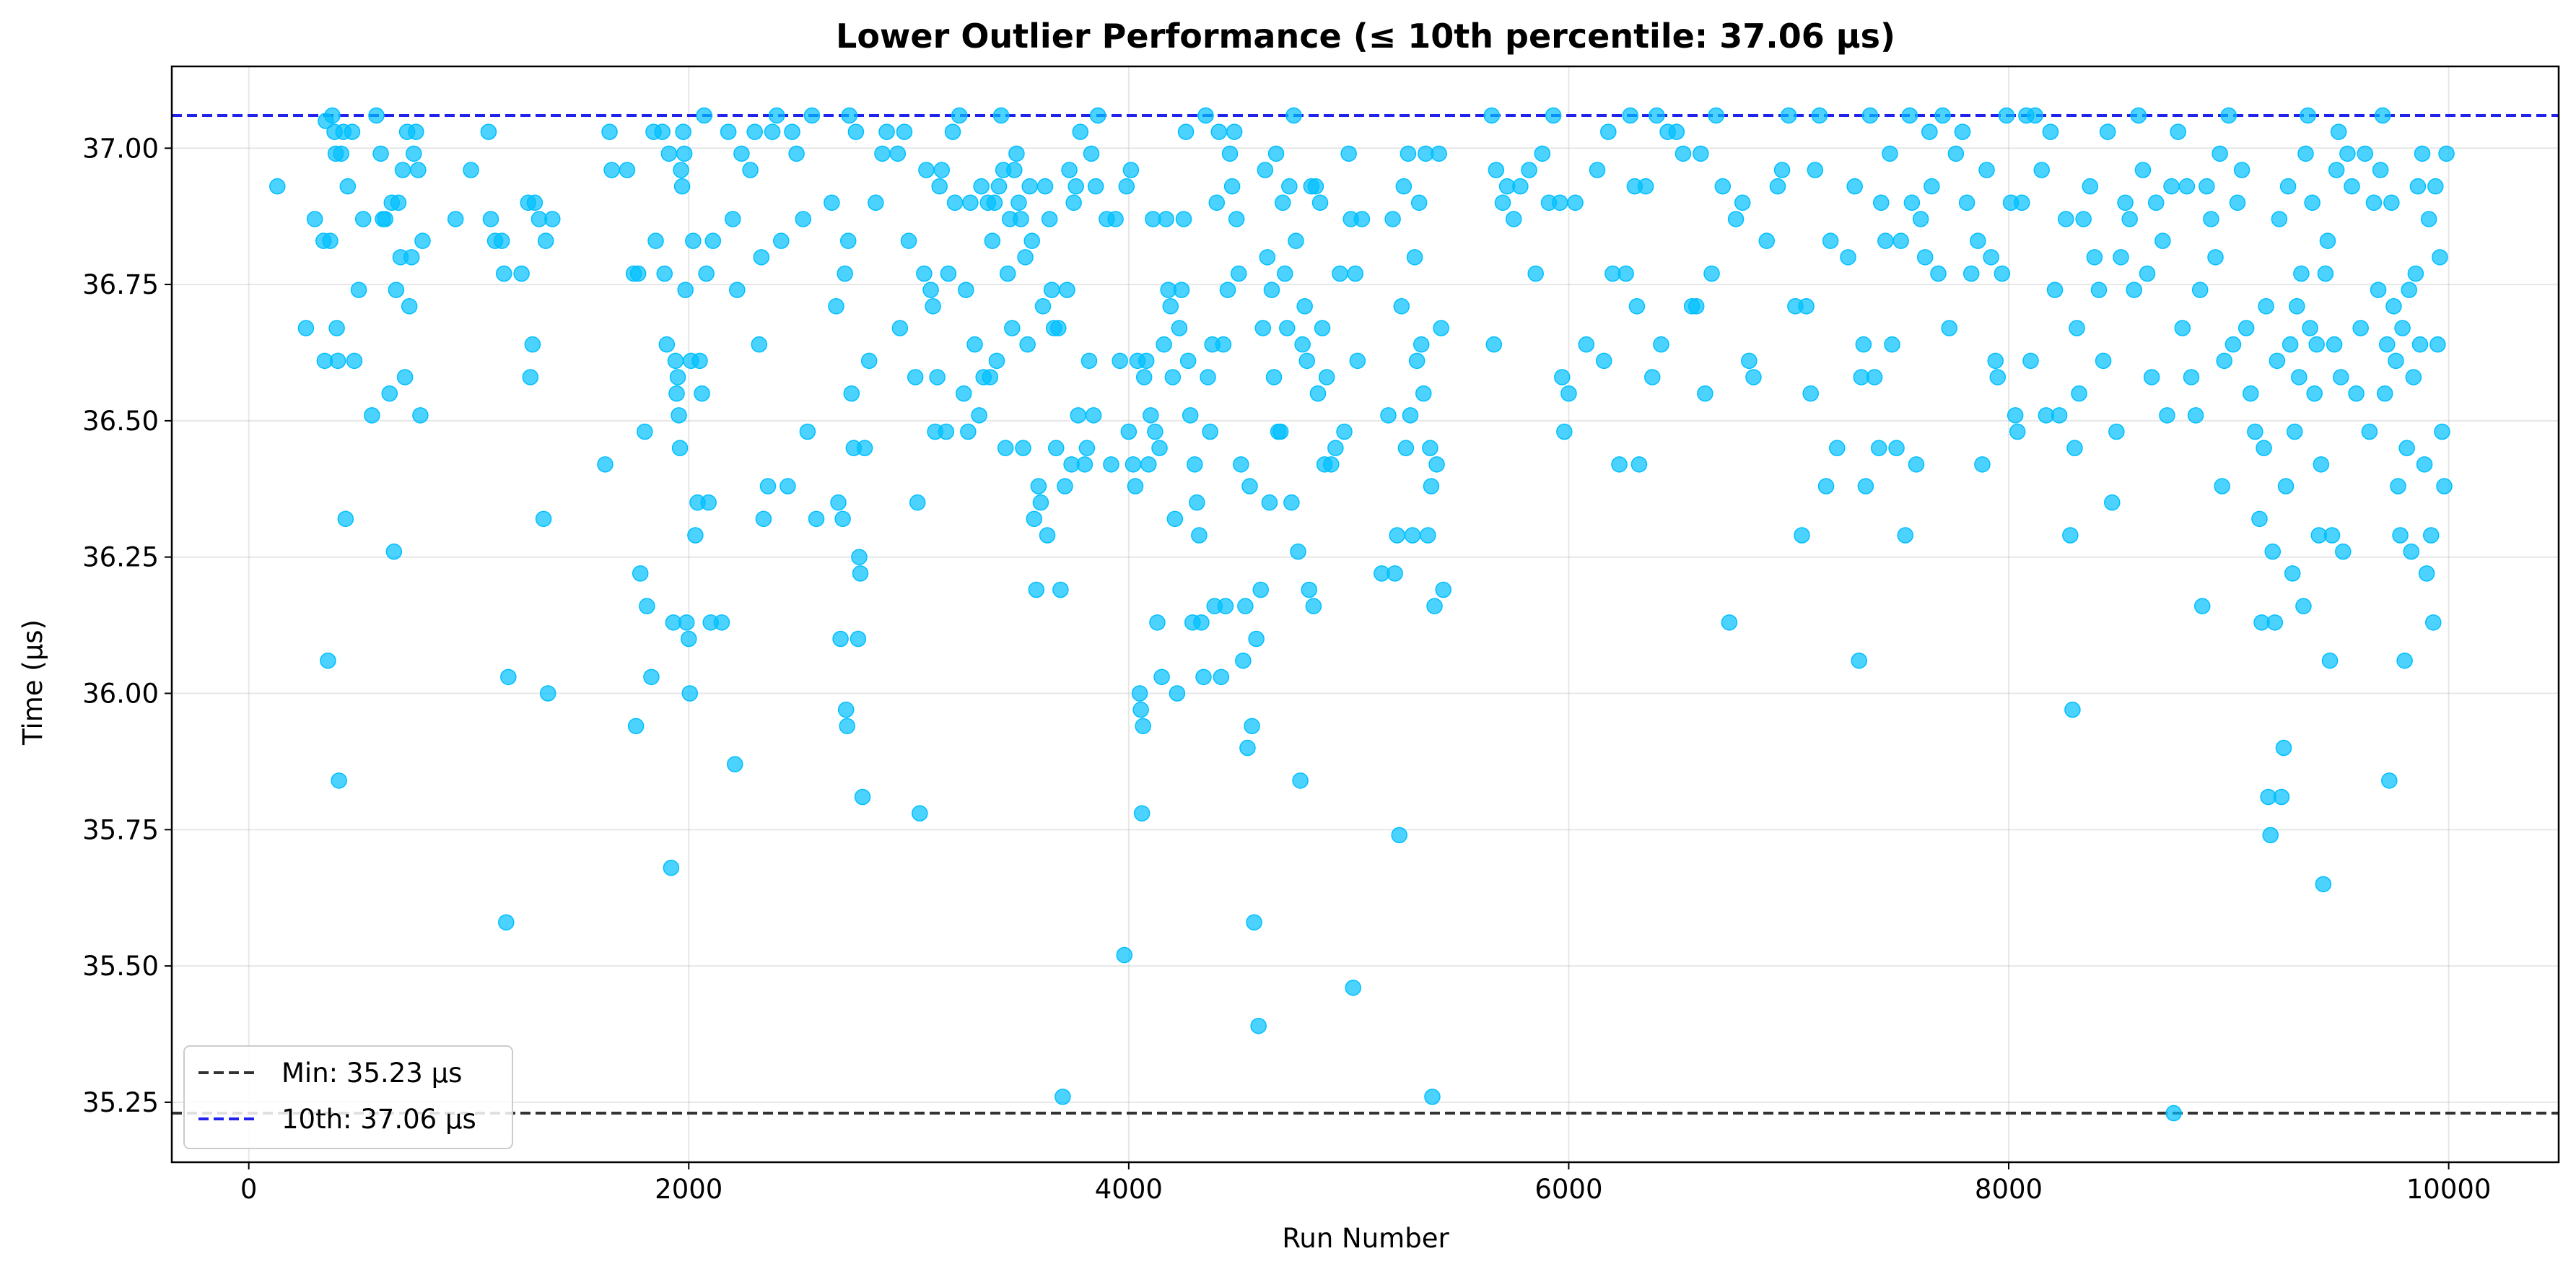  What do you see at coordinates (1365, 1183) in the screenshot?
I see `x-axis-ticks: 0 2000 4000 6000 8000 10000` at bounding box center [1365, 1183].